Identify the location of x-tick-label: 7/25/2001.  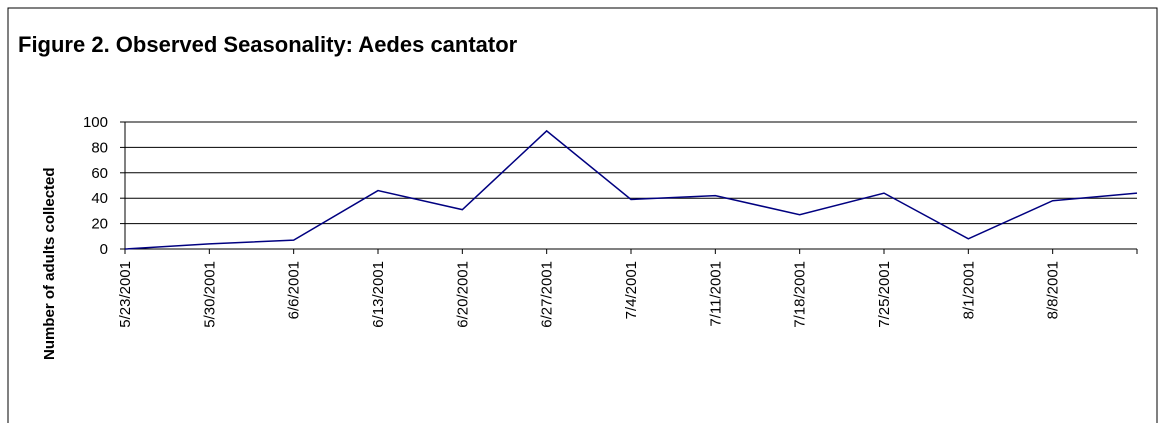
(884, 294).